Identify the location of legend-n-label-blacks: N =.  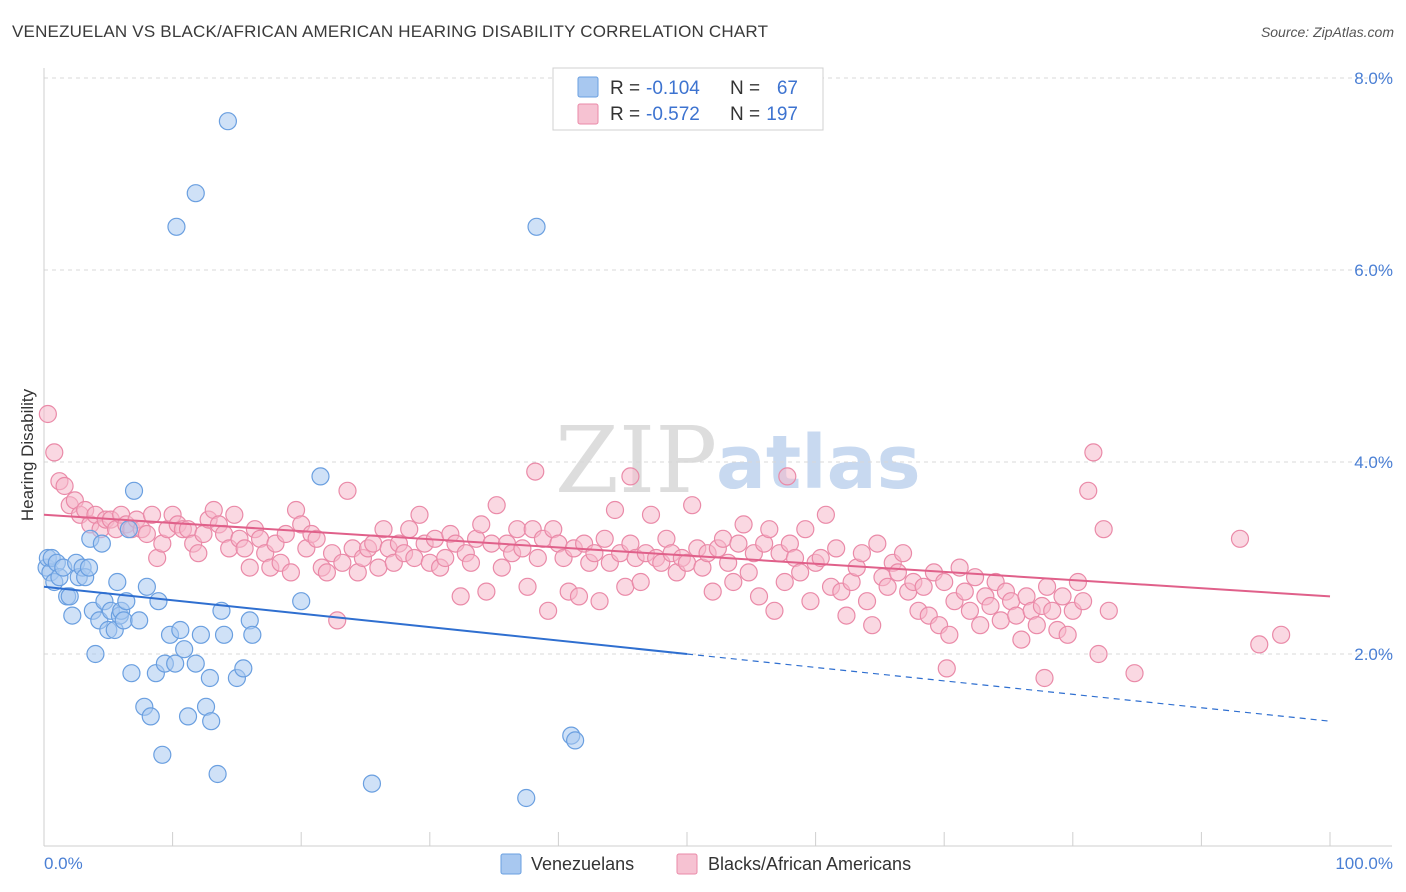
(745, 114).